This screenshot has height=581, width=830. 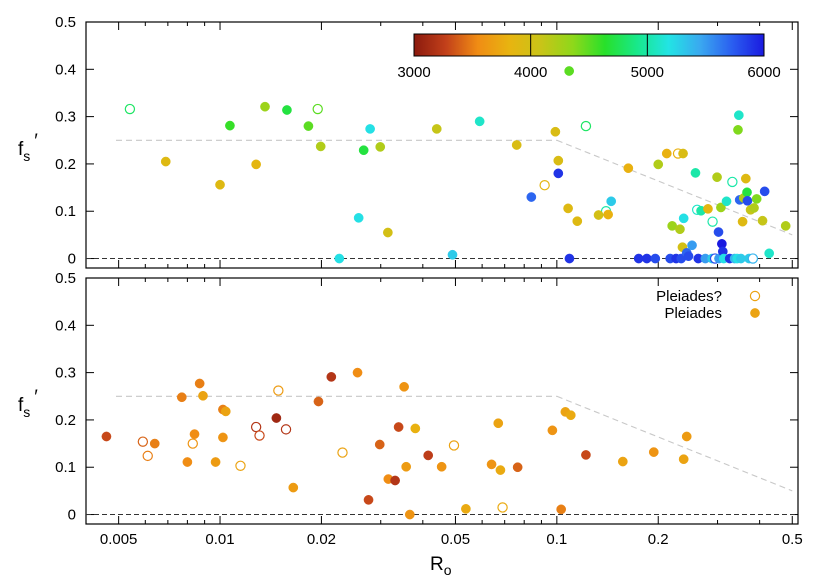 What do you see at coordinates (693, 313) in the screenshot?
I see `legend-label: Pleiades` at bounding box center [693, 313].